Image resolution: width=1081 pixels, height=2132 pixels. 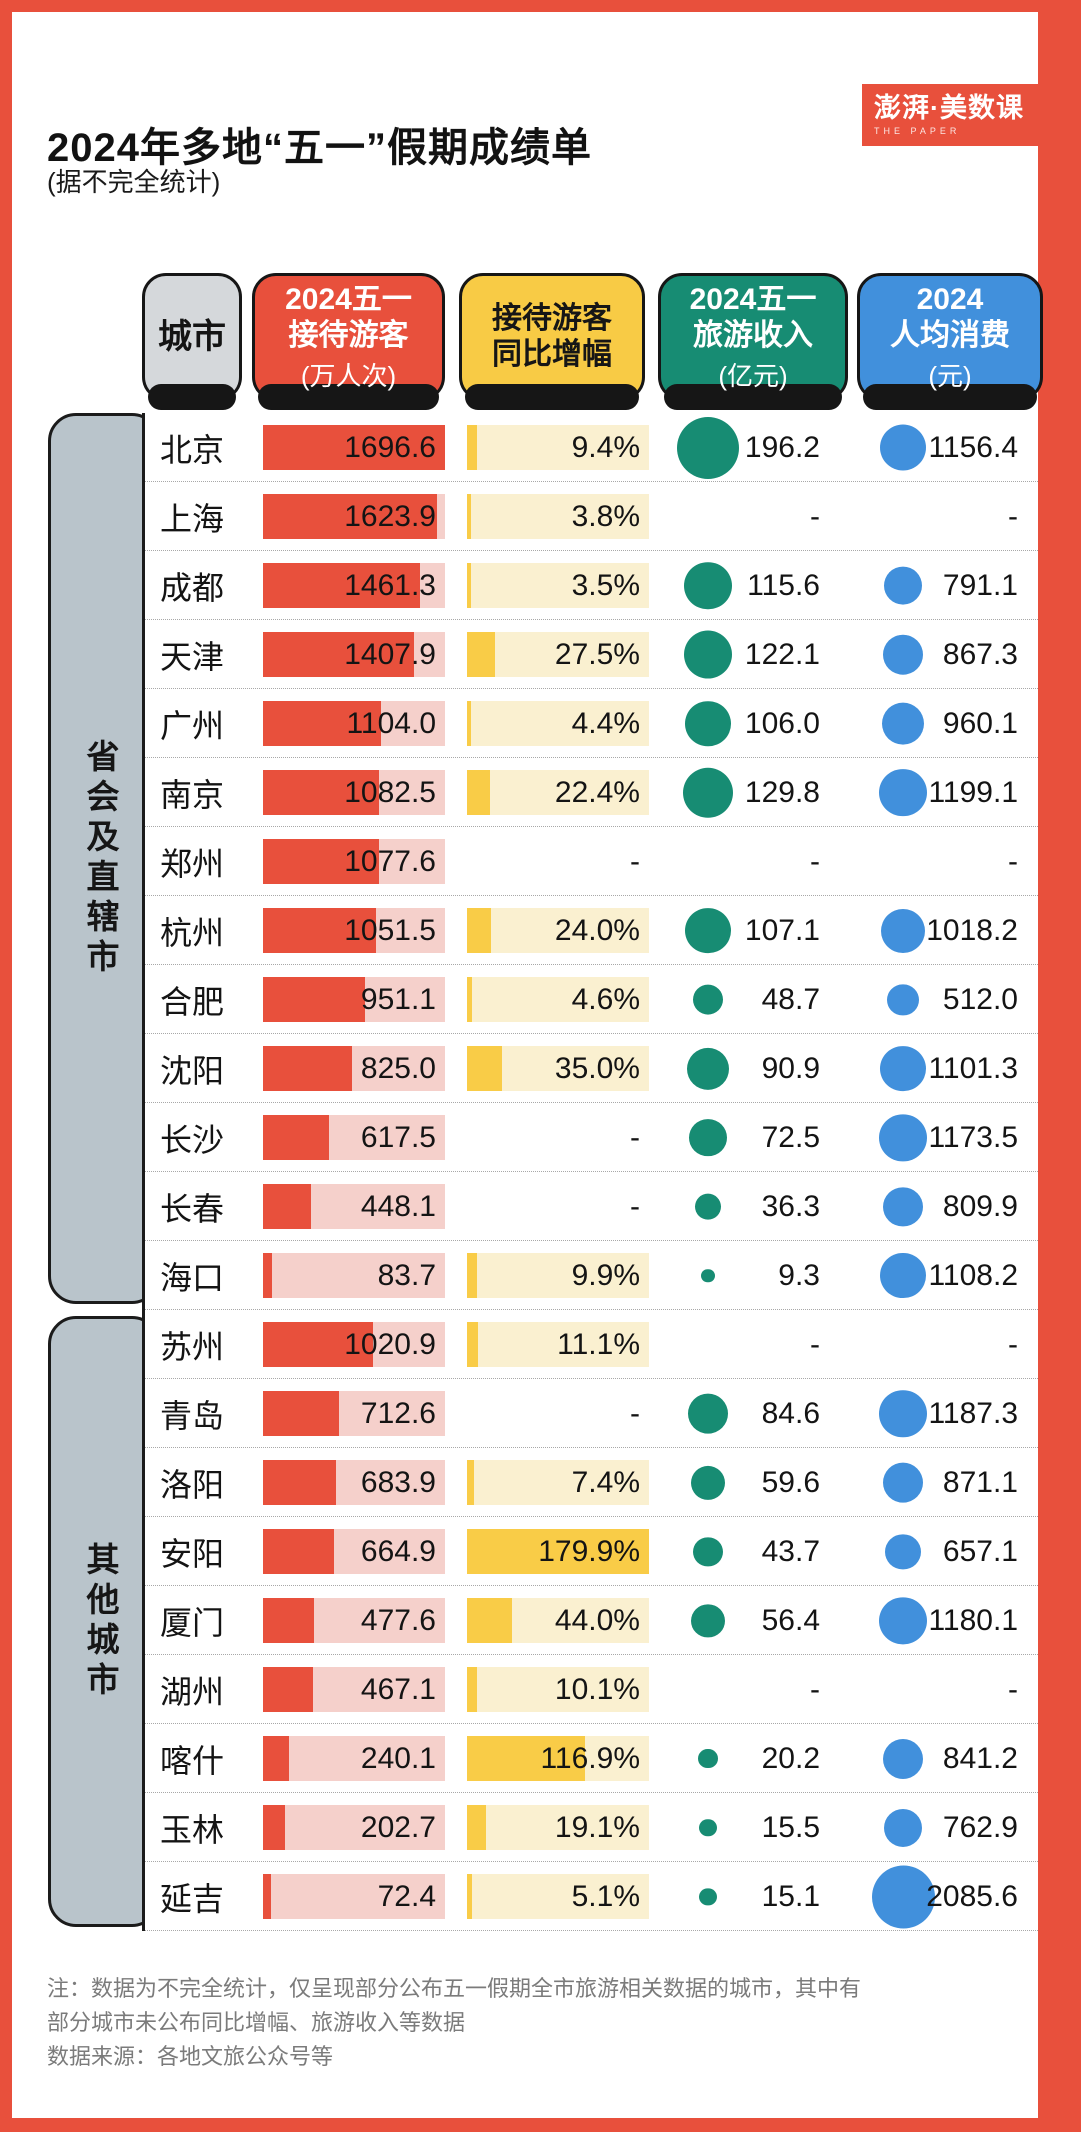 What do you see at coordinates (745, 1620) in the screenshot?
I see `revenue-cell: 56.4` at bounding box center [745, 1620].